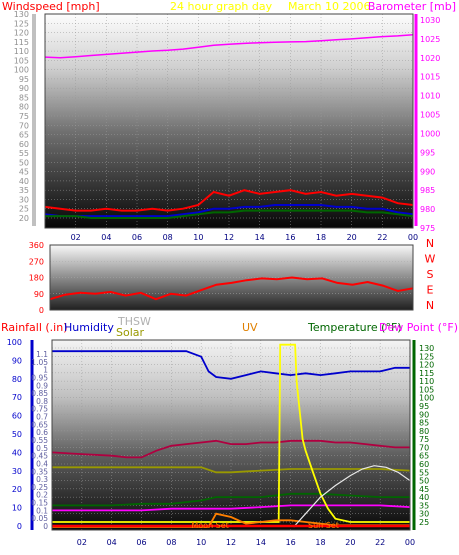 The height and width of the screenshot is (555, 459). I want to click on wind-x-tick-label: 16, so click(290, 237).